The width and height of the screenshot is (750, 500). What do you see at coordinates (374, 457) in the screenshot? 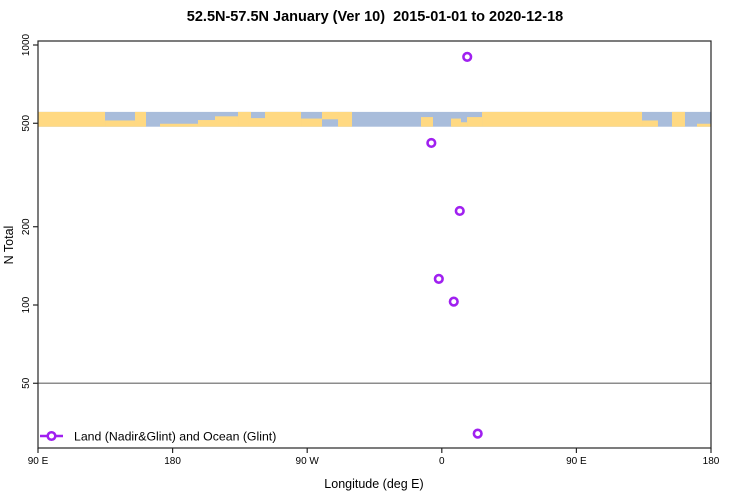
I see `x-axis: 90 E 180 90 W 0 90 E 180` at bounding box center [374, 457].